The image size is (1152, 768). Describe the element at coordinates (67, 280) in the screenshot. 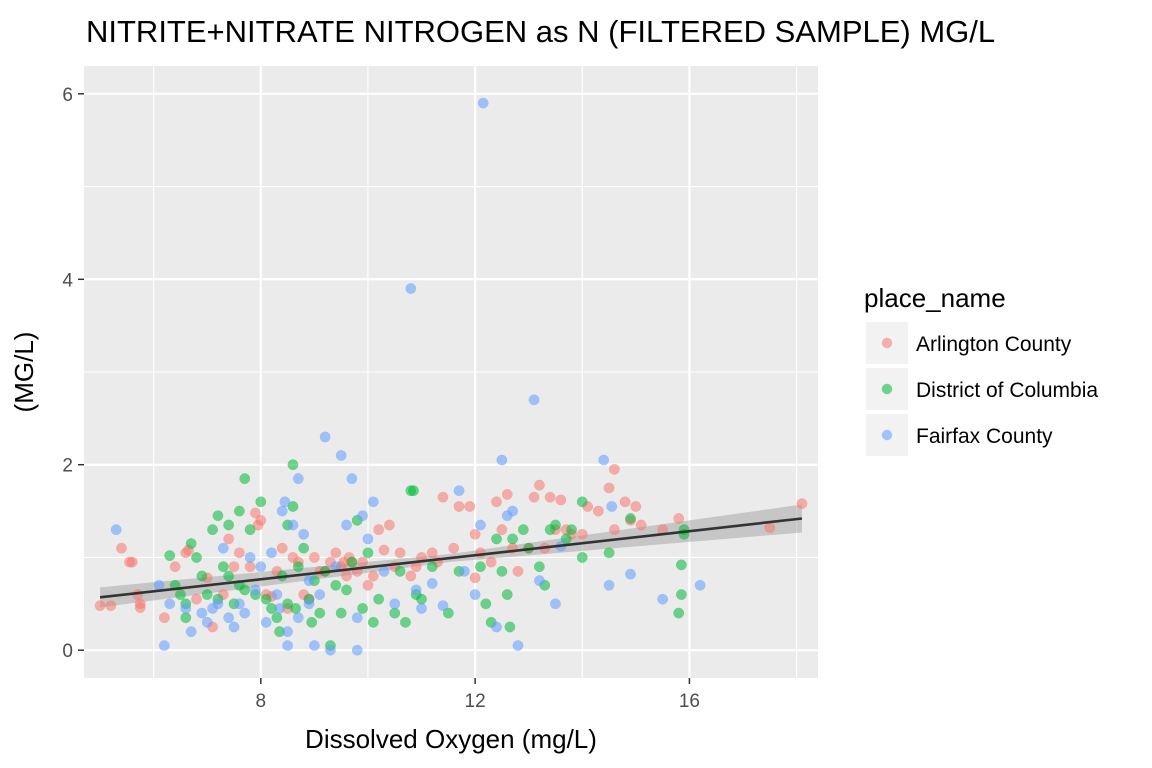

I see `y-tick-label: 4` at that location.